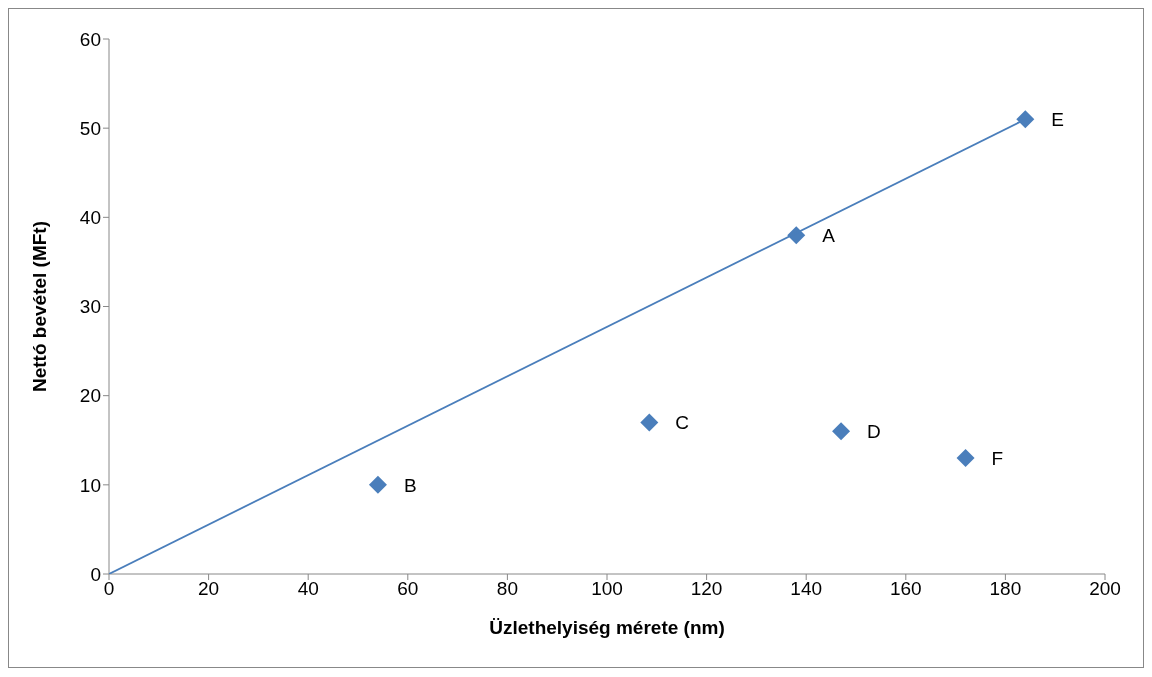  I want to click on annotation: C, so click(682, 423).